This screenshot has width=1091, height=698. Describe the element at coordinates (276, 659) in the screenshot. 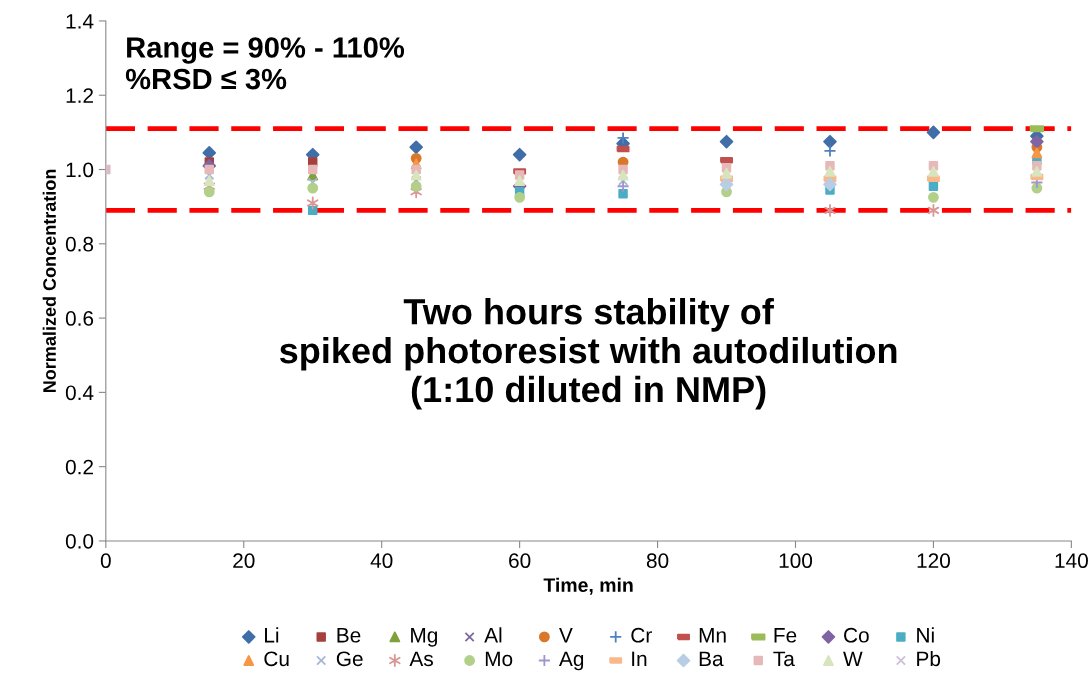

I see `legend-label: Cu` at that location.